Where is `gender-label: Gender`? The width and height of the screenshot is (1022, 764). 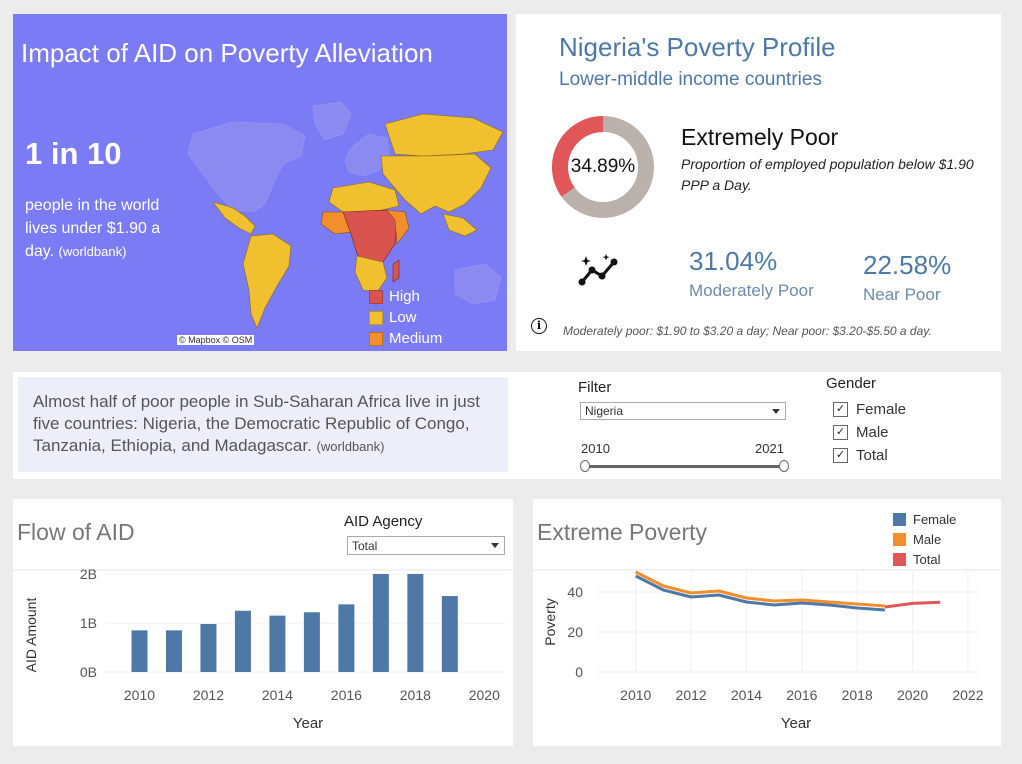 gender-label: Gender is located at coordinates (851, 383).